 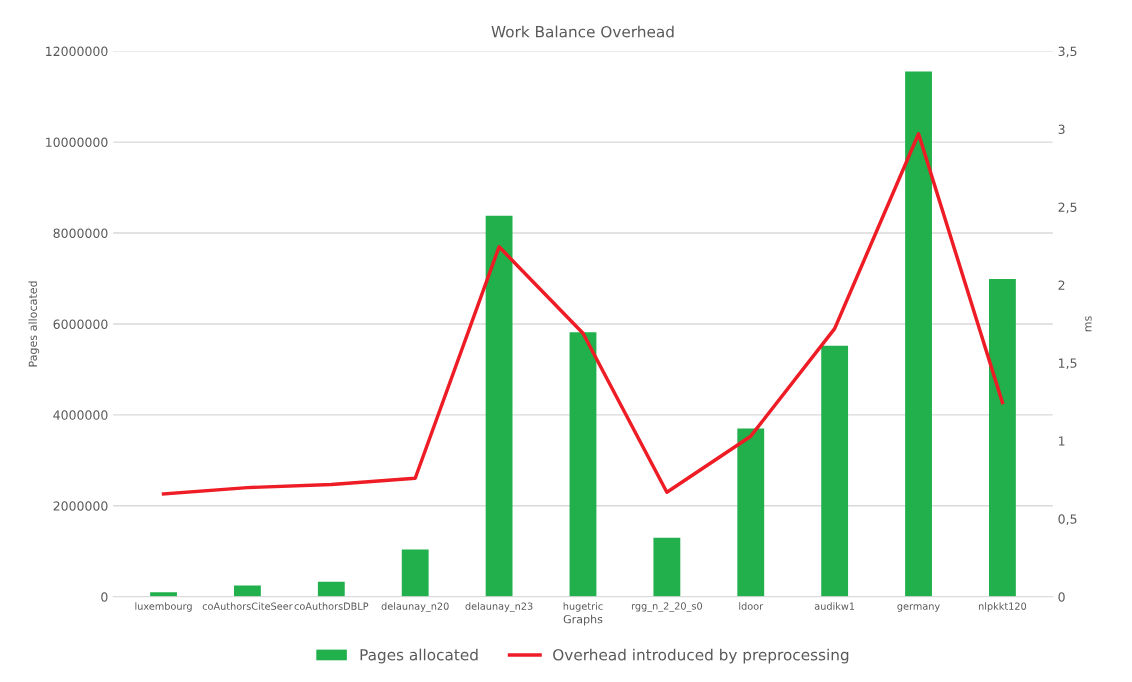 I want to click on y-tick-label: 8000000, so click(x=80, y=233).